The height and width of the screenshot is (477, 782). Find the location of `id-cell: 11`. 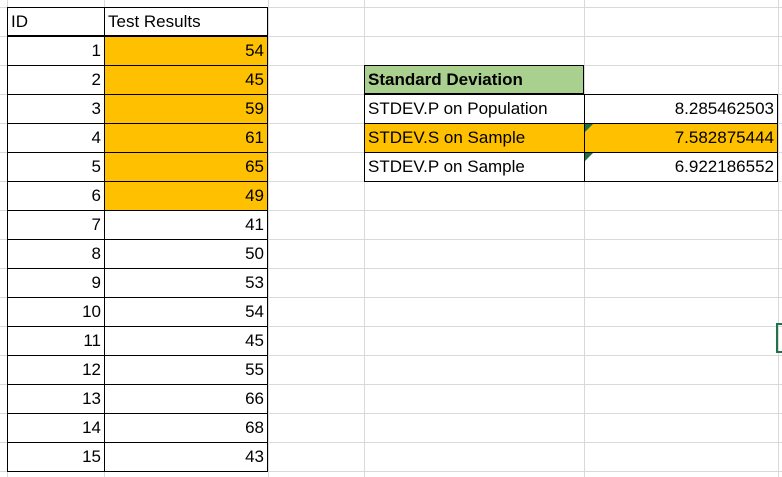

id-cell: 11 is located at coordinates (56, 341).